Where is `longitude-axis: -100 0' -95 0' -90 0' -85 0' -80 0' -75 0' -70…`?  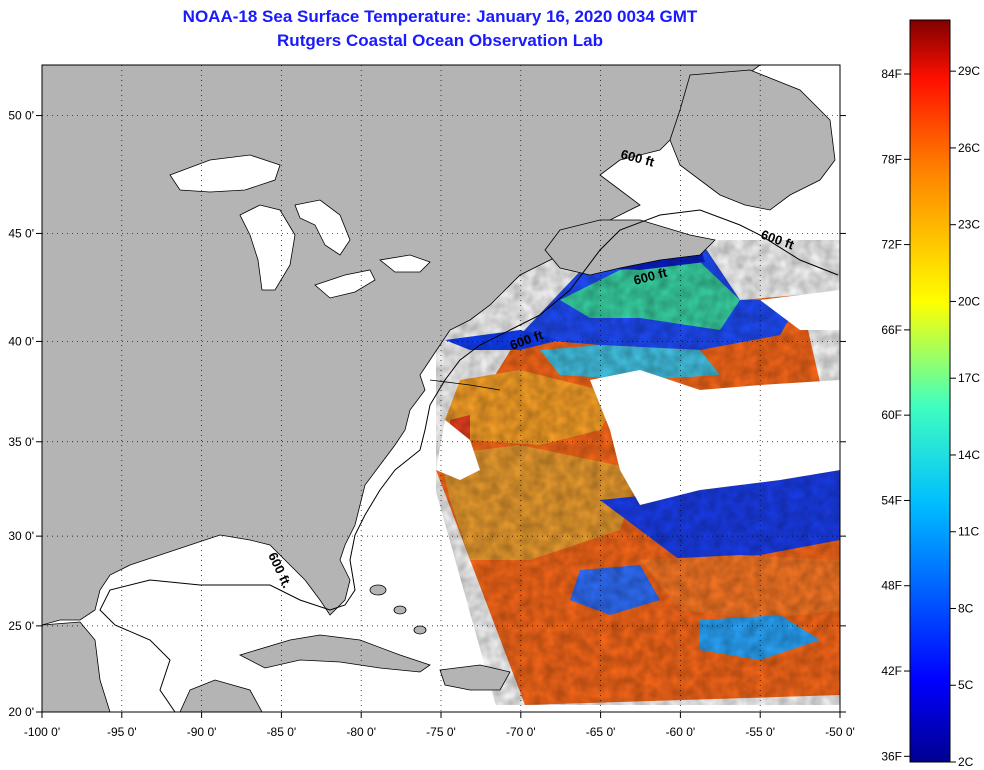 longitude-axis: -100 0' -95 0' -90 0' -85 0' -80 0' -75 0' -70… is located at coordinates (439, 725).